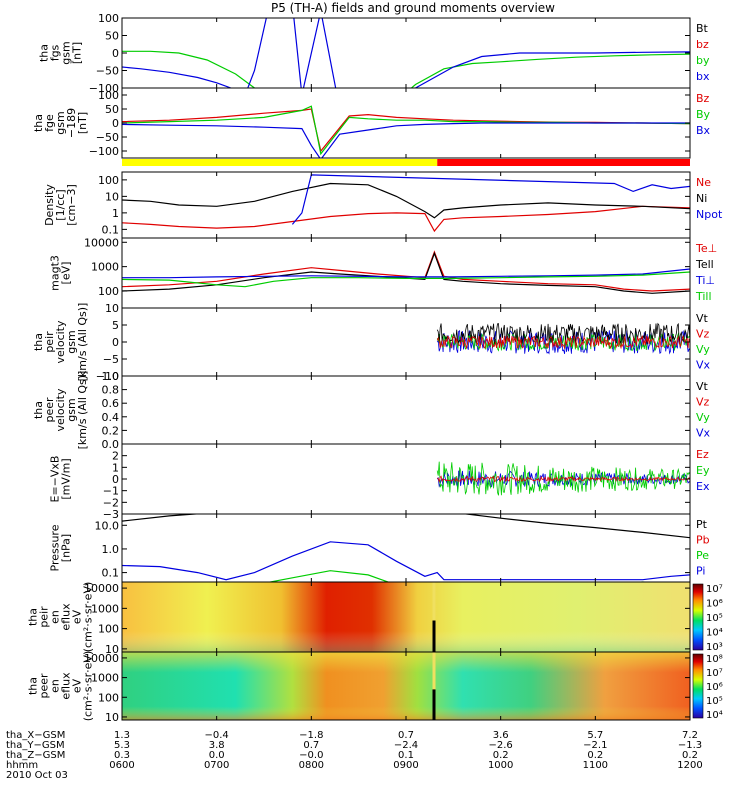 The height and width of the screenshot is (800, 750). I want to click on panel-frame, so click(406, 548).